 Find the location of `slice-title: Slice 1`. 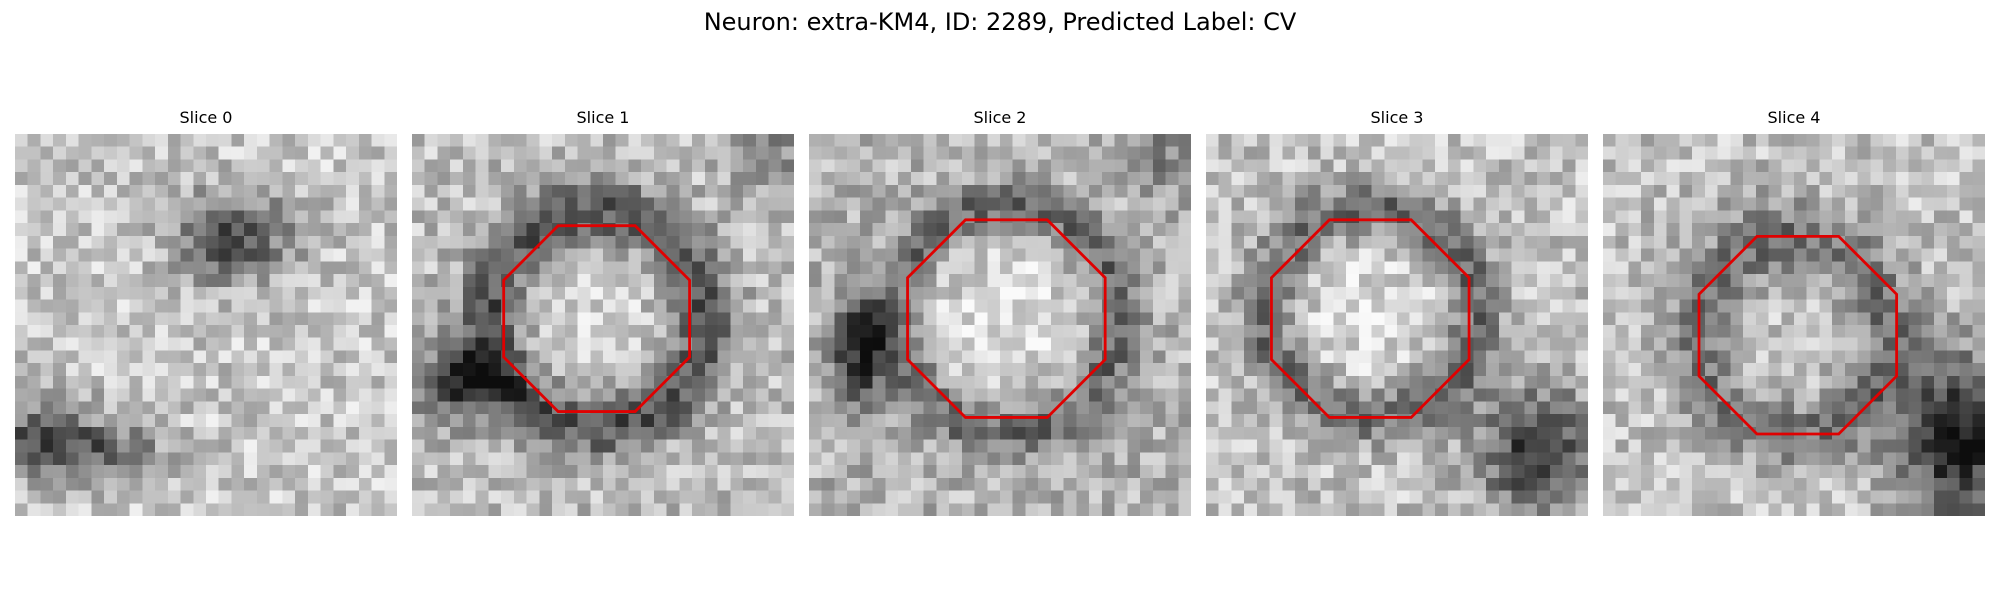

slice-title: Slice 1 is located at coordinates (603, 118).